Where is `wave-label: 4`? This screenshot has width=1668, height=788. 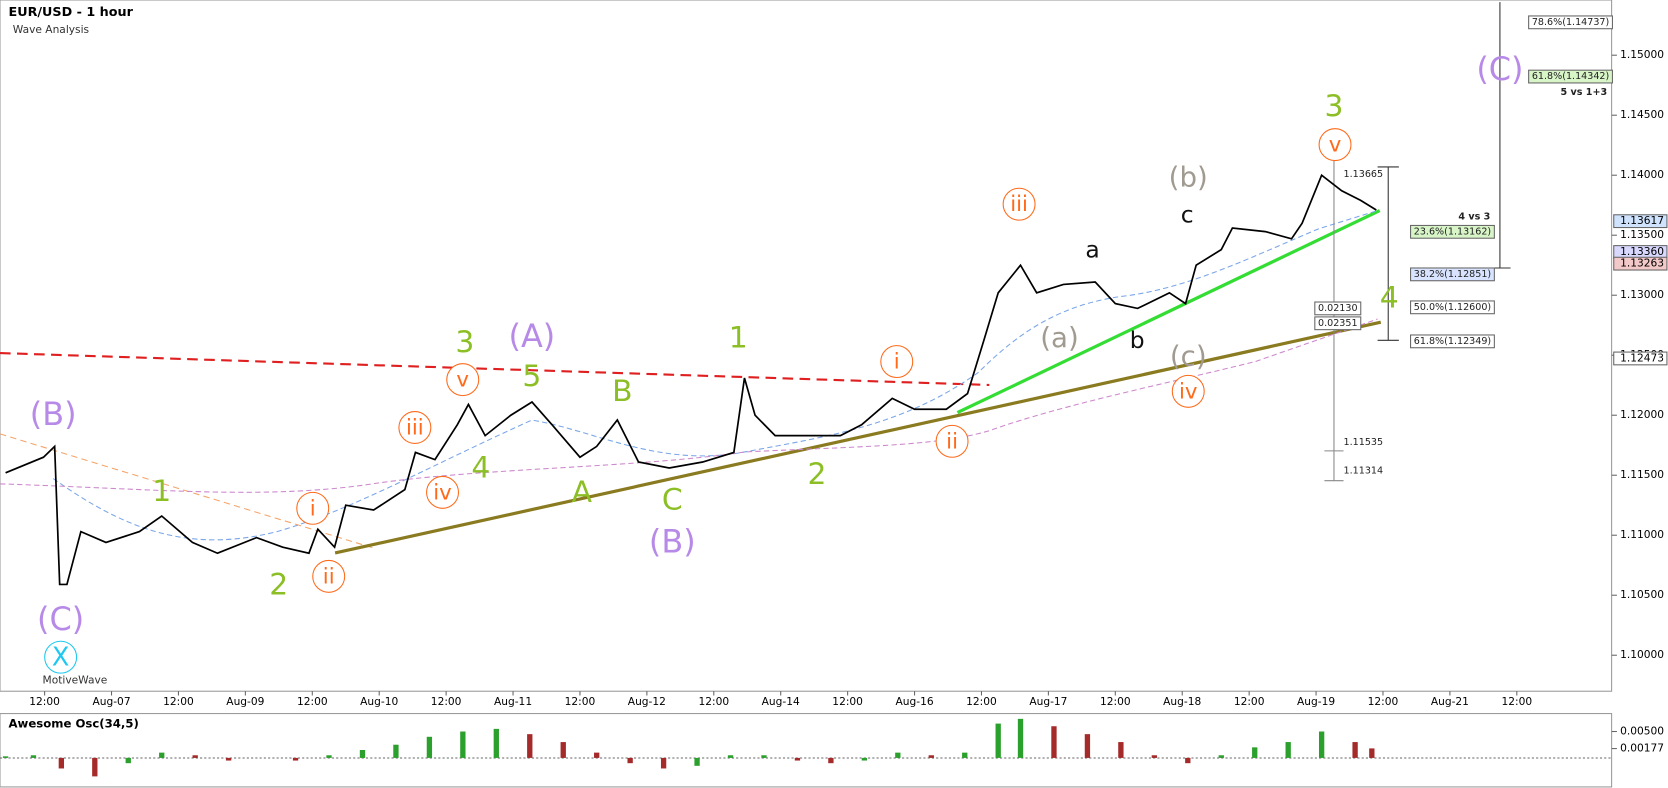
wave-label: 4 is located at coordinates (1389, 297).